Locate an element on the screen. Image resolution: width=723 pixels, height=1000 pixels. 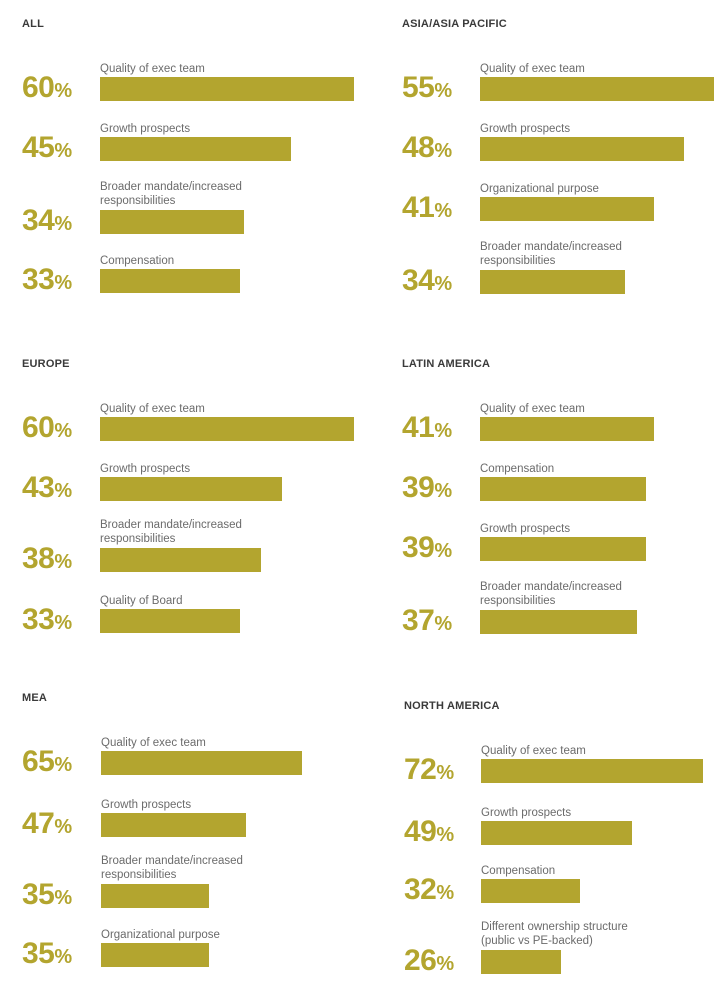
value-number: 32 is located at coordinates (420, 889).